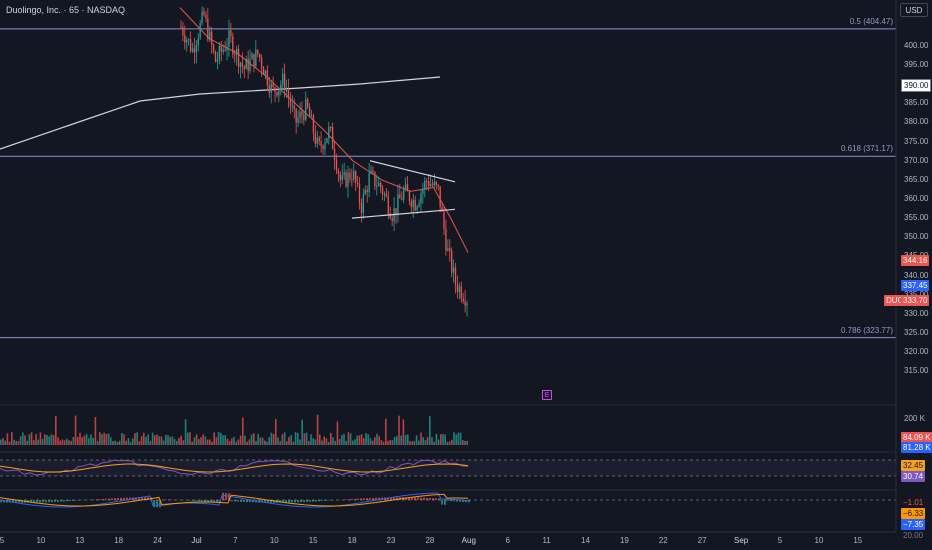 The width and height of the screenshot is (932, 550). Describe the element at coordinates (866, 149) in the screenshot. I see `fib-level-label: 0.618 (371.17)` at that location.